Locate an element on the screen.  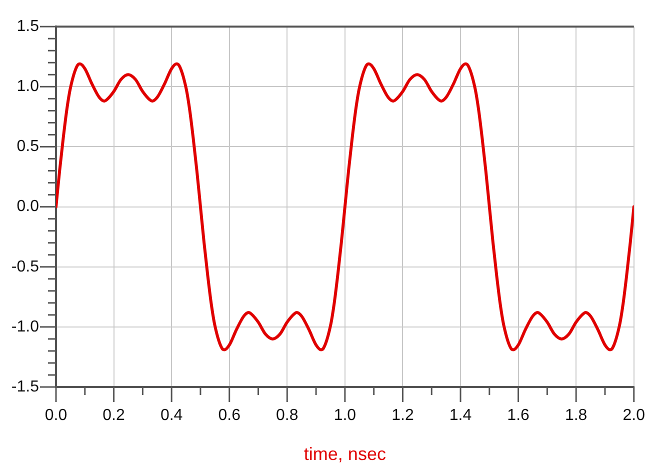
x-tick-label: 2.0 is located at coordinates (634, 415).